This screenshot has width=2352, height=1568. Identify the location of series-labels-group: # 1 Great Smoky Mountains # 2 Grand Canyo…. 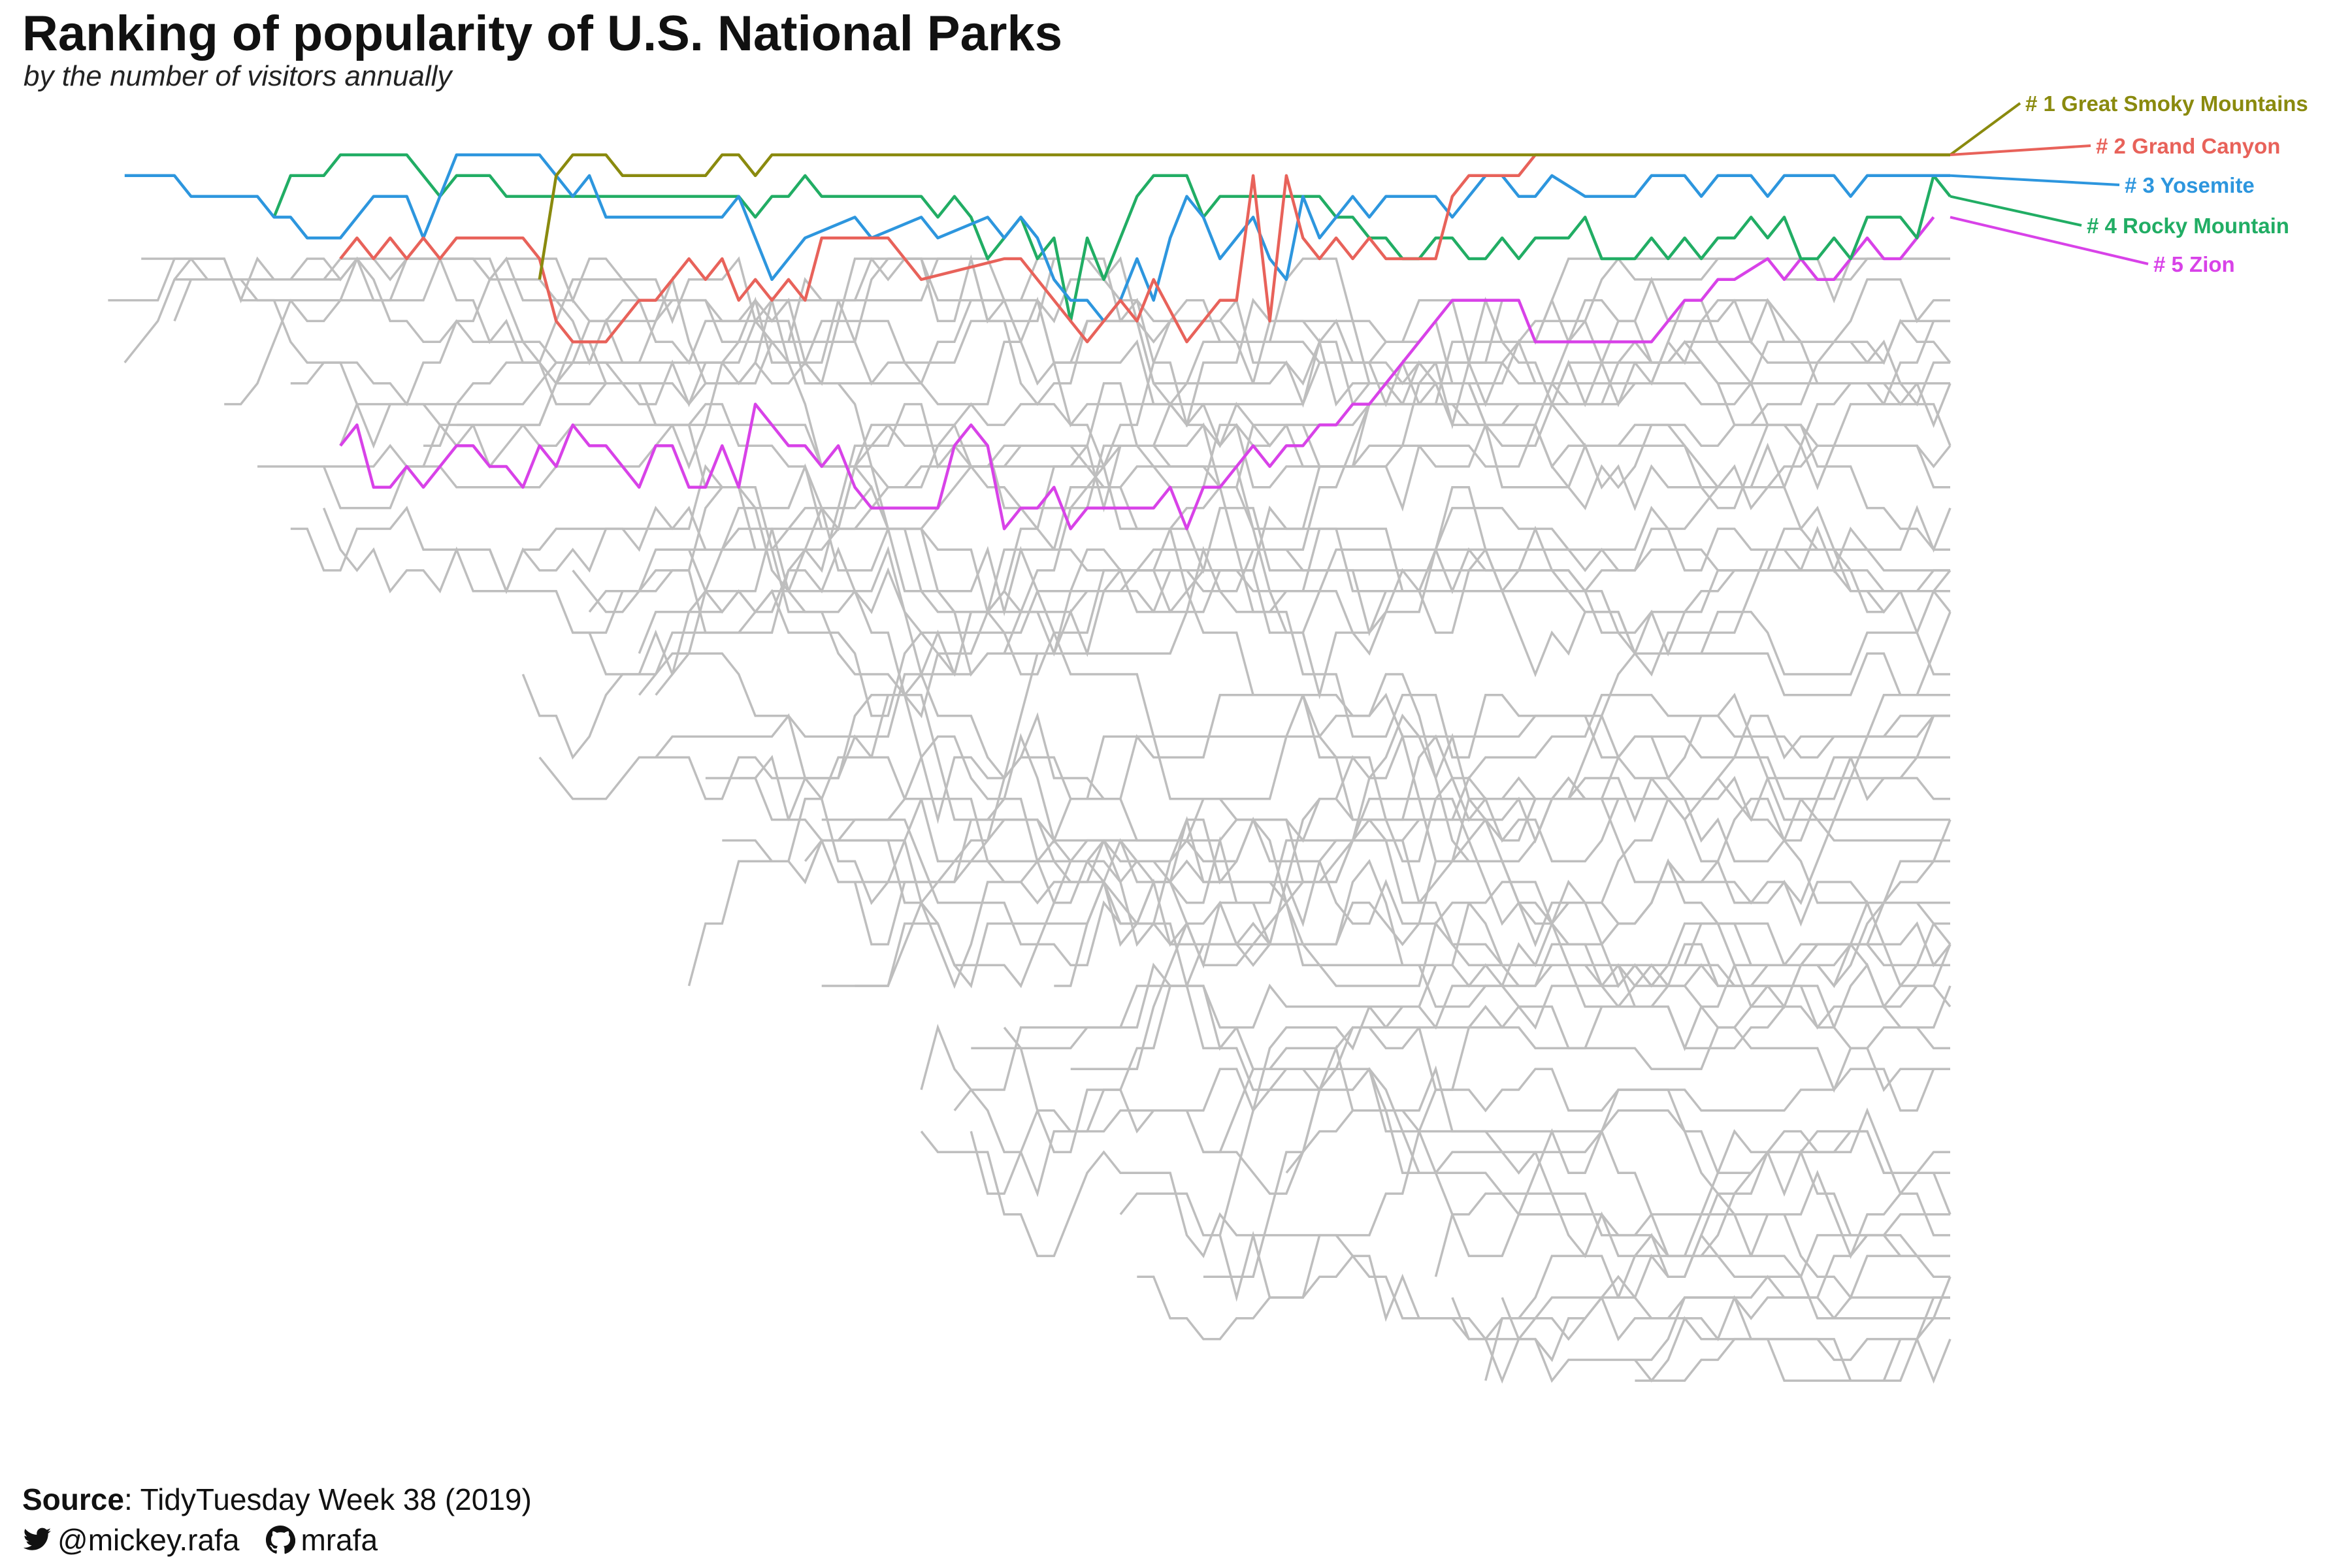
(2128, 183).